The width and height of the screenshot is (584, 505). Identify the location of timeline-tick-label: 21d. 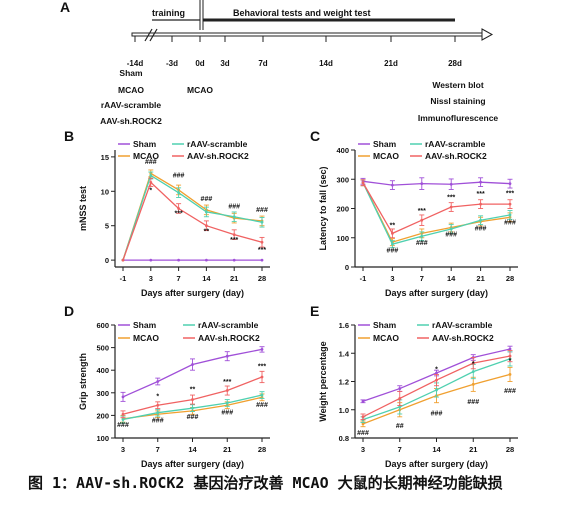
(391, 63).